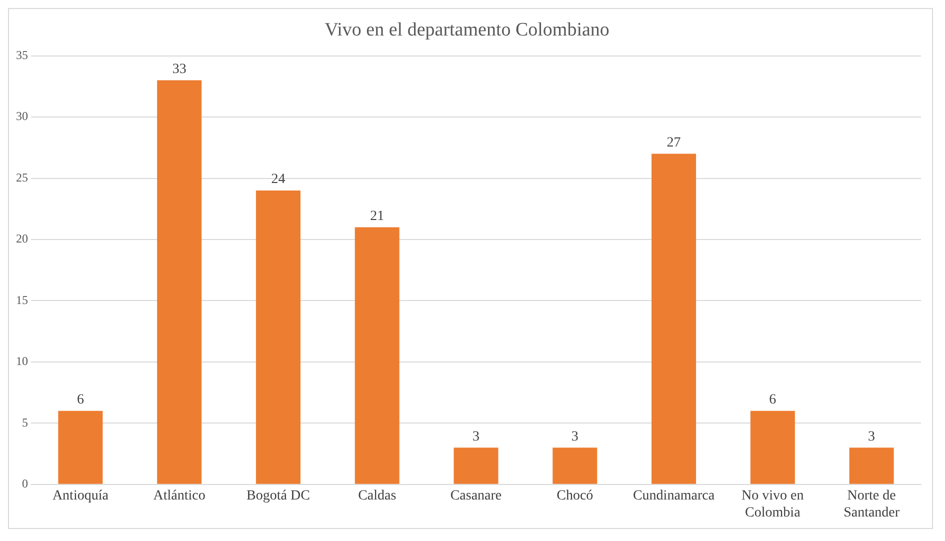 The height and width of the screenshot is (541, 945). What do you see at coordinates (25, 422) in the screenshot?
I see `y-tick-label: 5` at bounding box center [25, 422].